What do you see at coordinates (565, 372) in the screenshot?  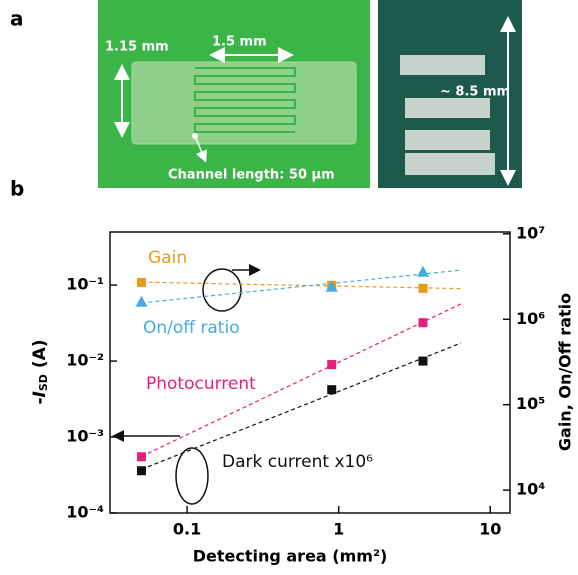 I see `y2-axis-label: Gain, On/Off ratio` at bounding box center [565, 372].